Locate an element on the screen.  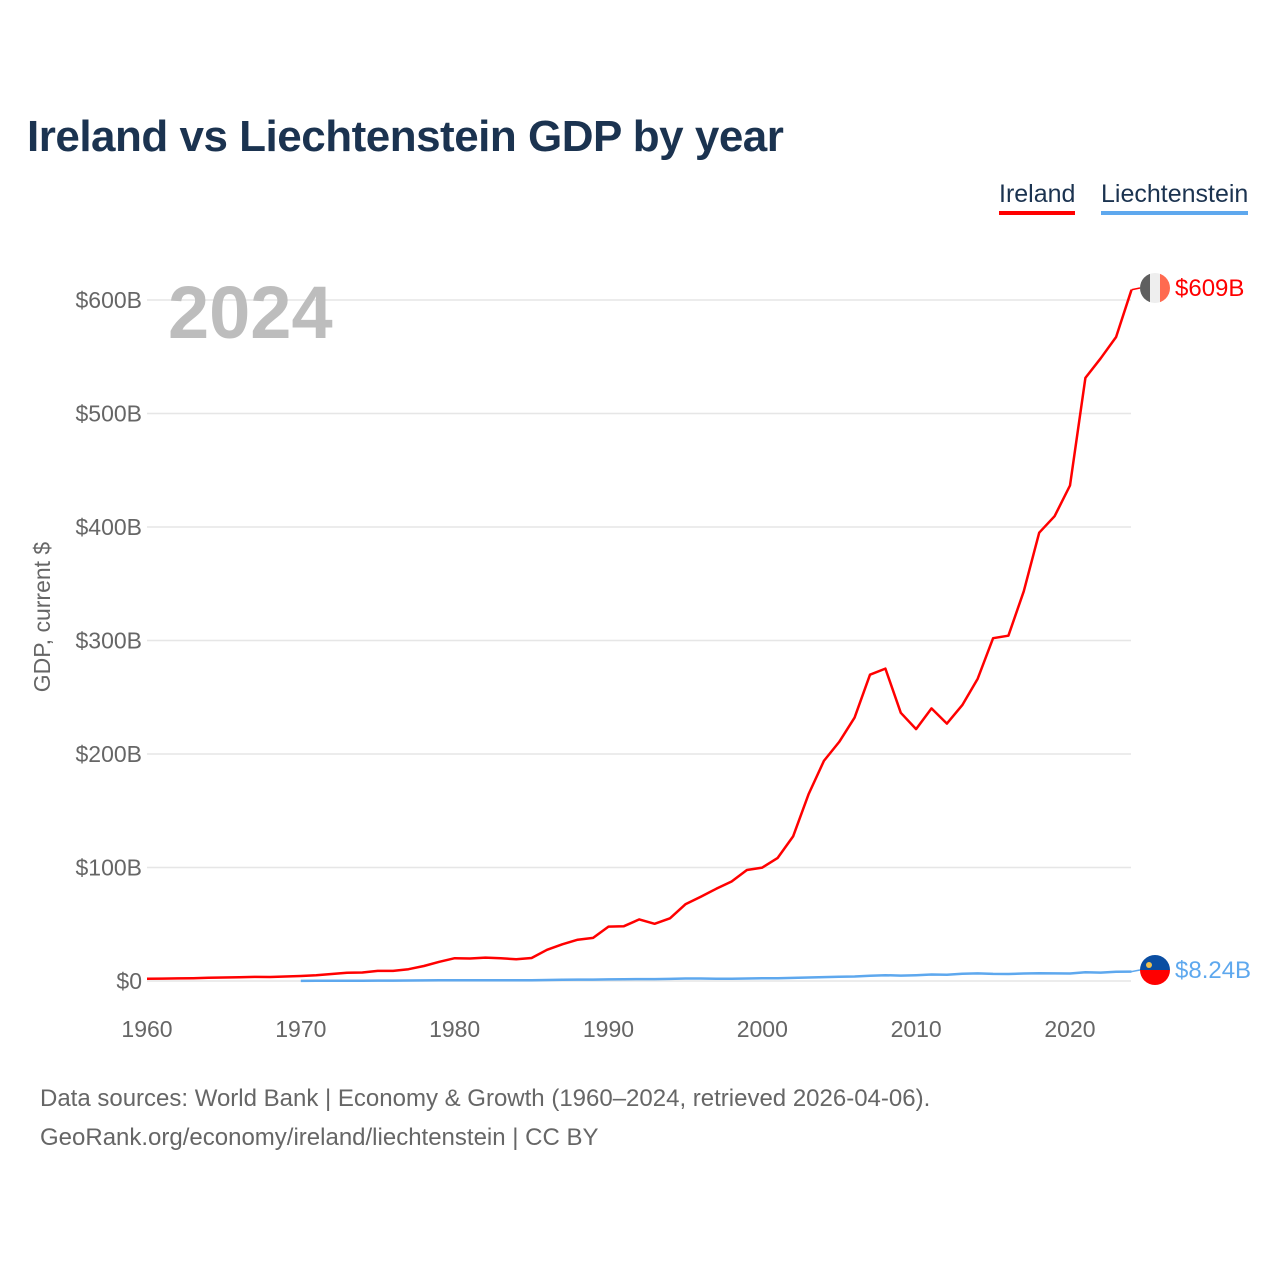
legend-liechtenstein: Liechtenstein is located at coordinates (1175, 197).